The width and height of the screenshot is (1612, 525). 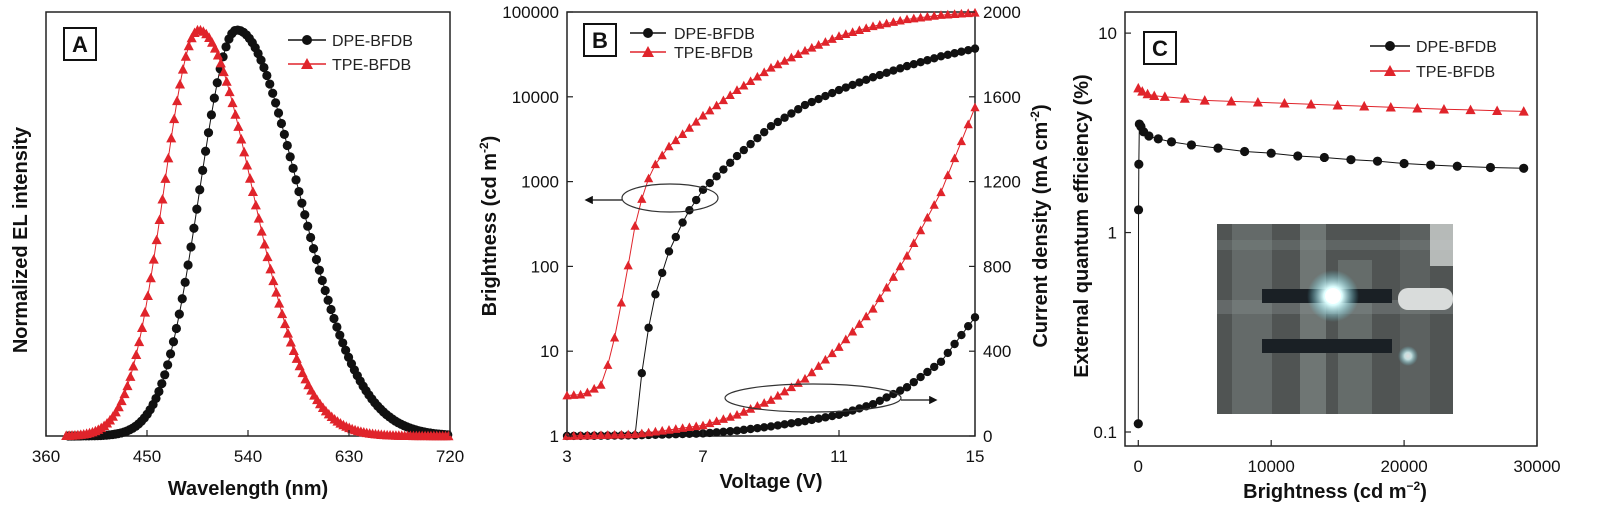 What do you see at coordinates (530, 12) in the screenshot?
I see `b-ytick-label-5: 100000` at bounding box center [530, 12].